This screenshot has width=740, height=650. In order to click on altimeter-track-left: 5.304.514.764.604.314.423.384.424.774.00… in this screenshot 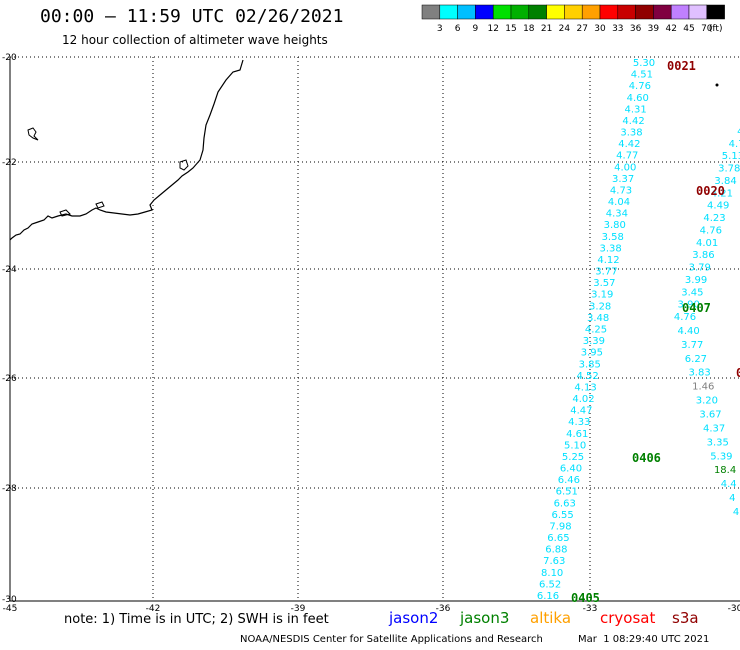, I will do `click(596, 330)`.